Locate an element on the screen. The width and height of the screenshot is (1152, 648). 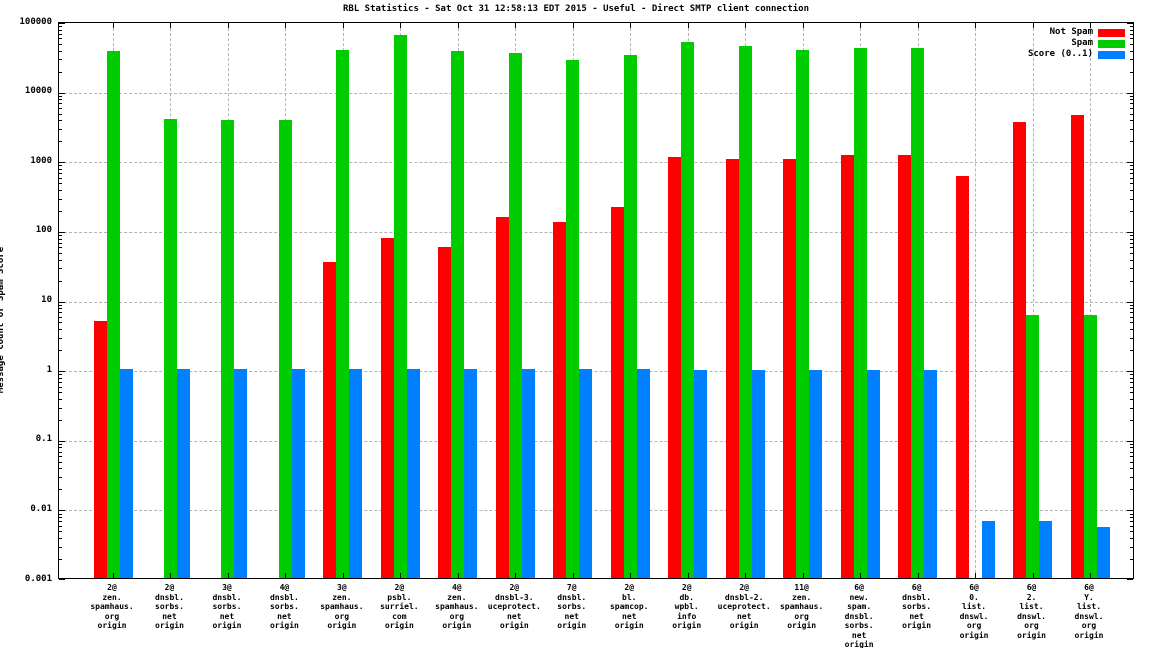
x-tick-label-line: spamhaus. is located at coordinates (457, 606).